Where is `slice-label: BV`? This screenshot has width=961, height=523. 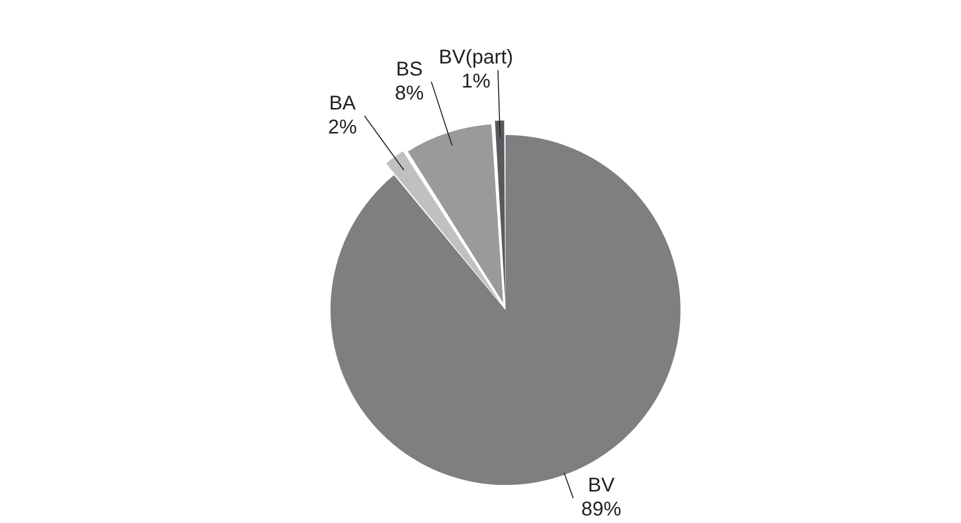 slice-label: BV is located at coordinates (602, 485).